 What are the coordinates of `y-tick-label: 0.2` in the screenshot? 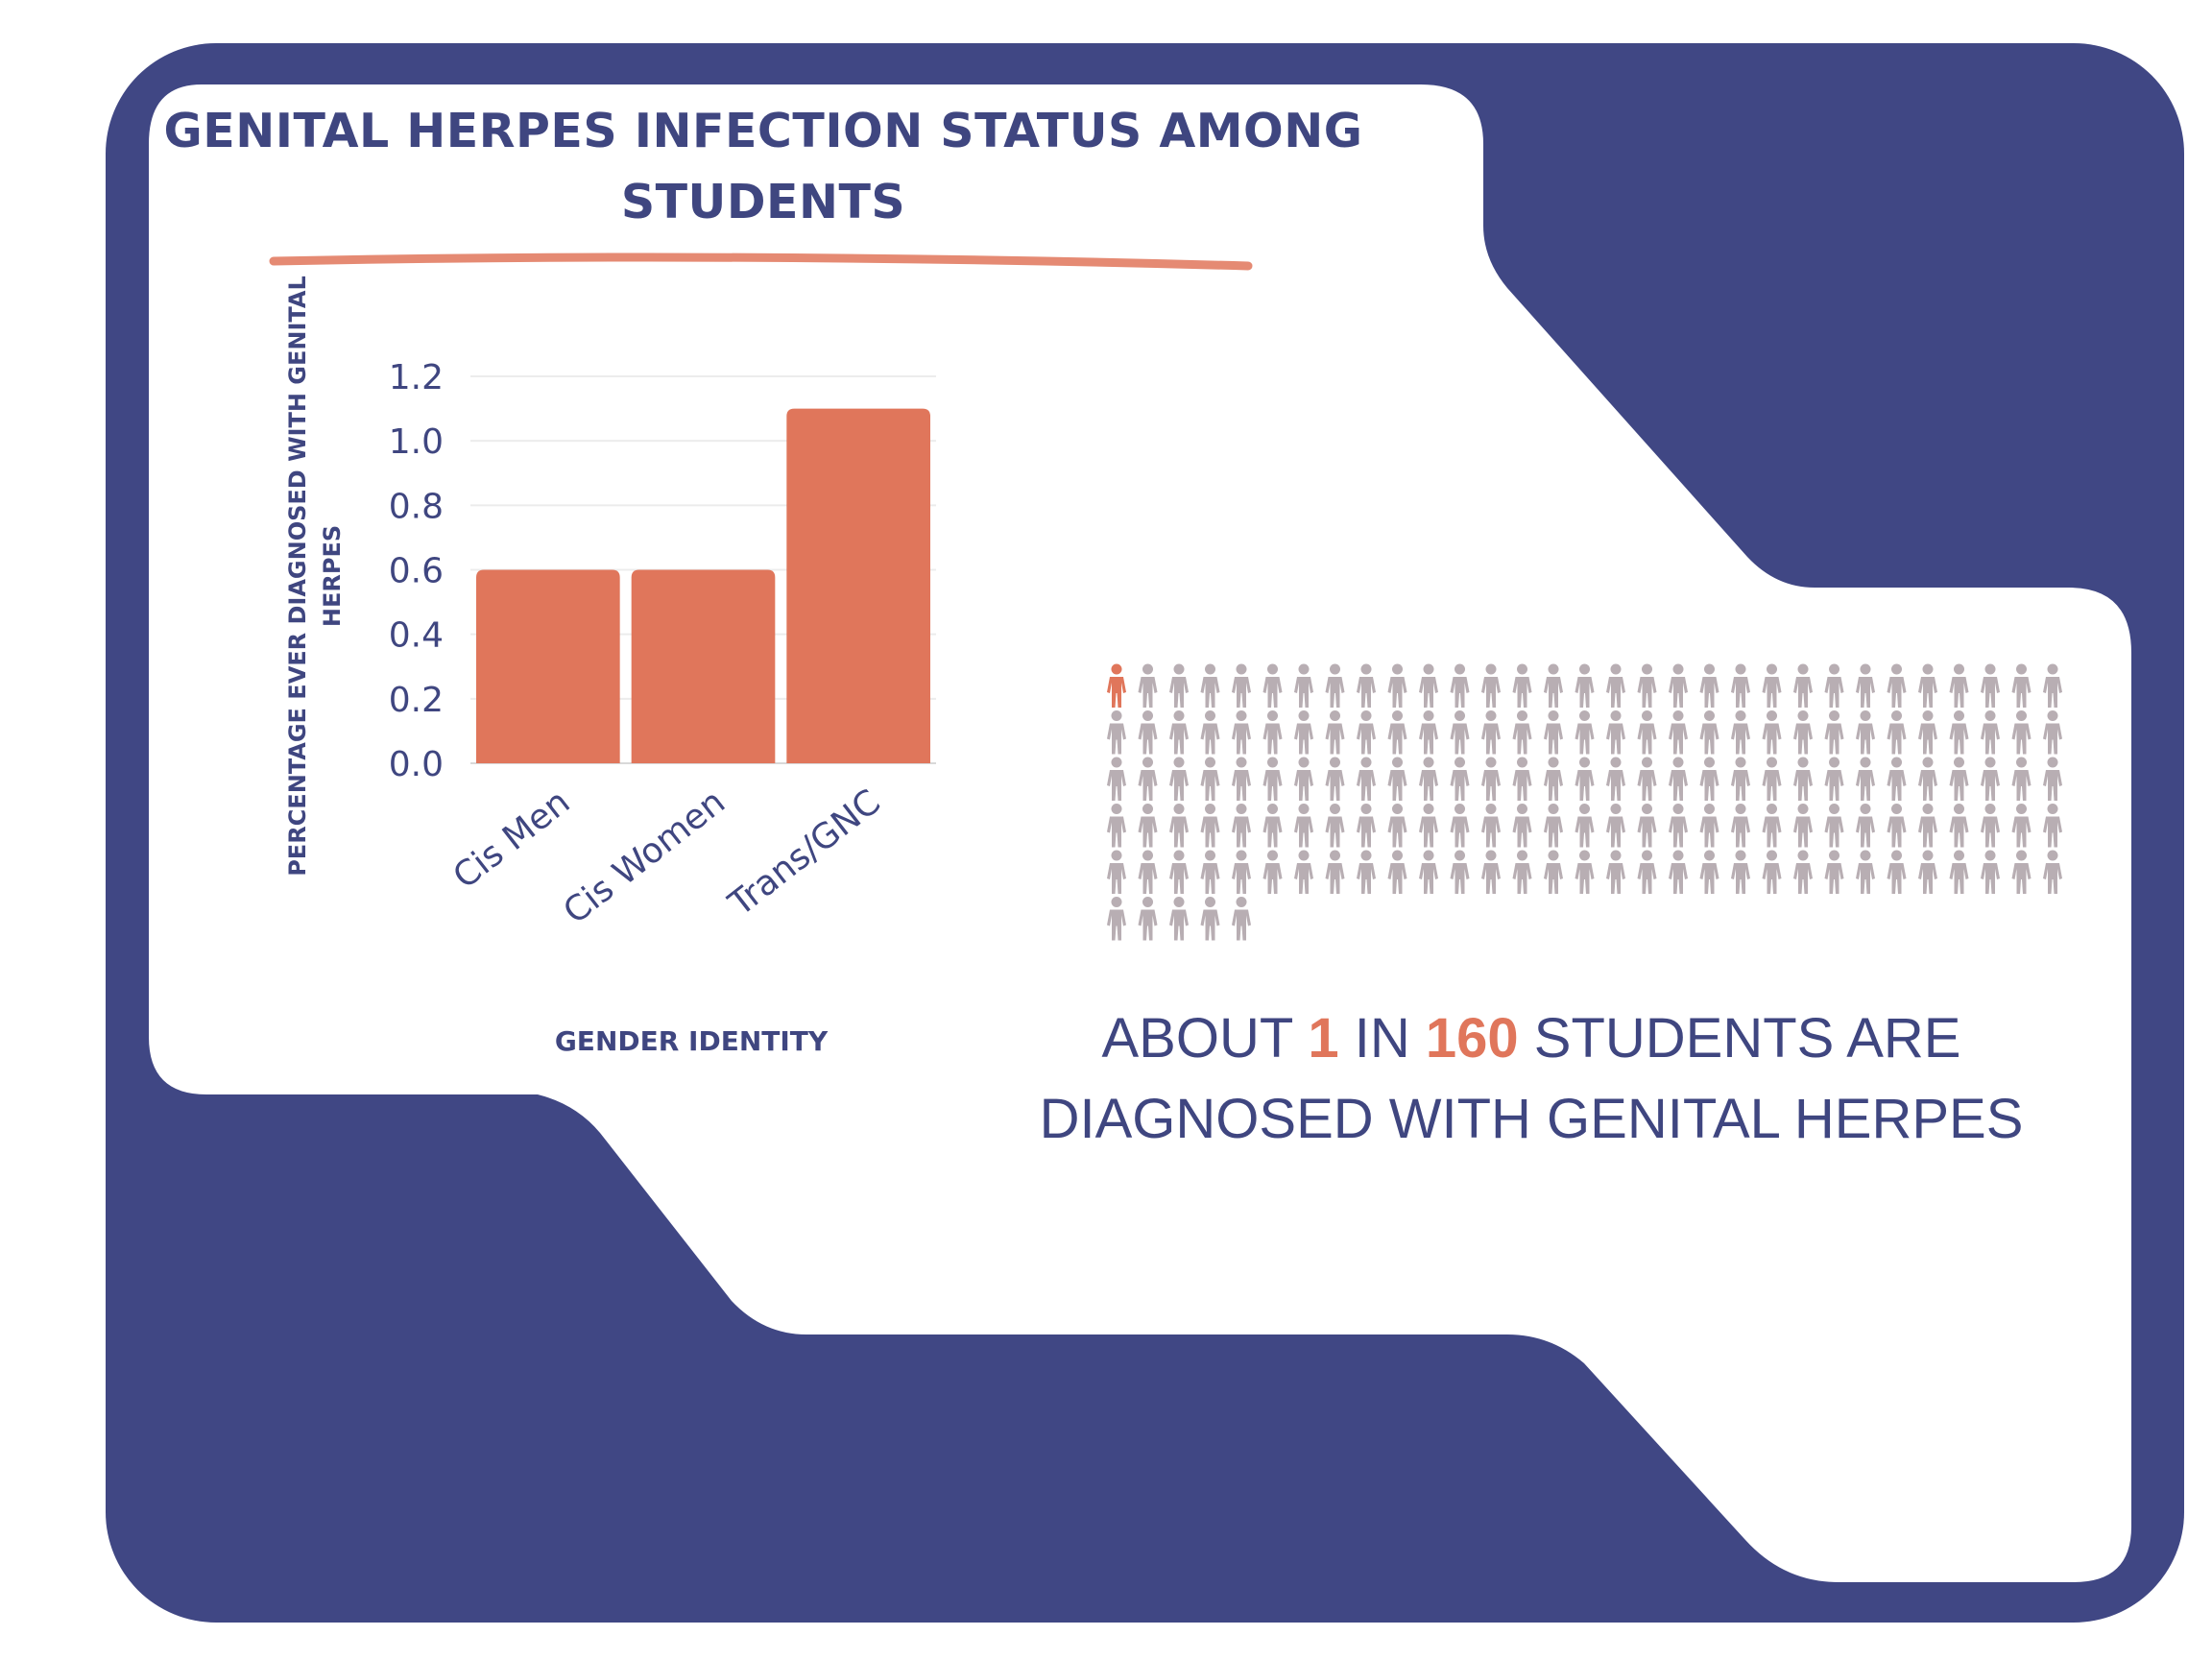 It's located at (416, 701).